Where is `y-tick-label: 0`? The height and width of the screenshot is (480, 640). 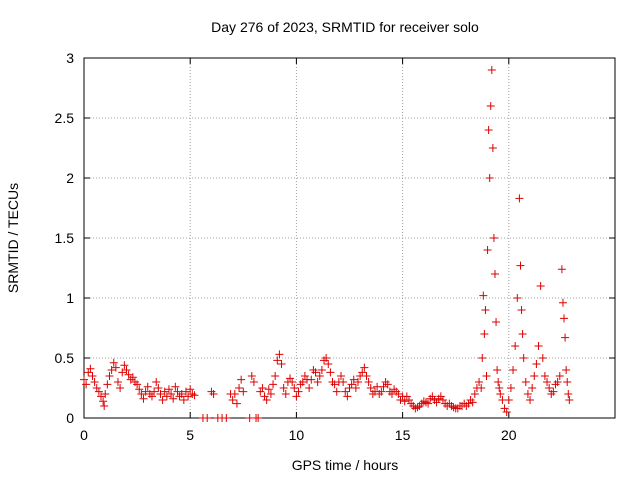
y-tick-label: 0 is located at coordinates (70, 418).